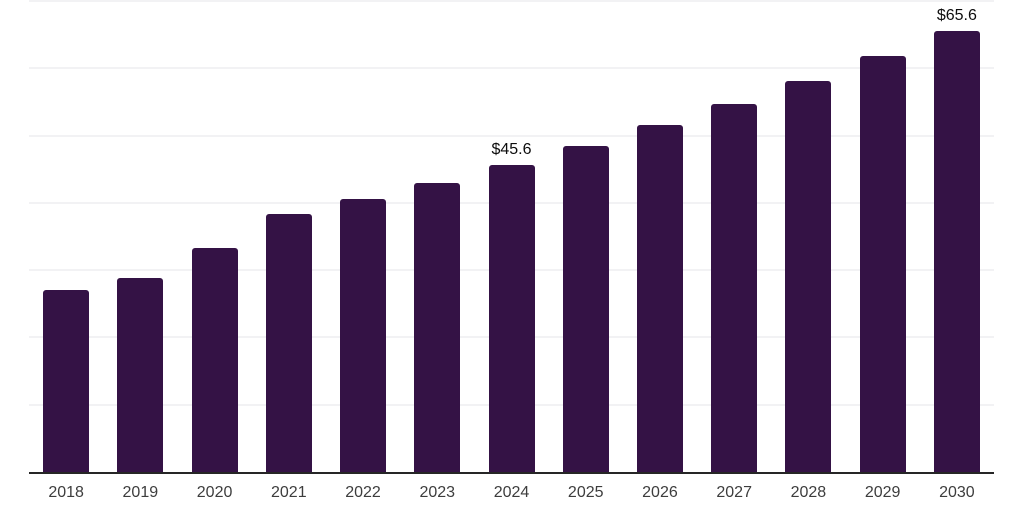 The height and width of the screenshot is (512, 1024). Describe the element at coordinates (956, 251) in the screenshot. I see `bar-2030` at that location.